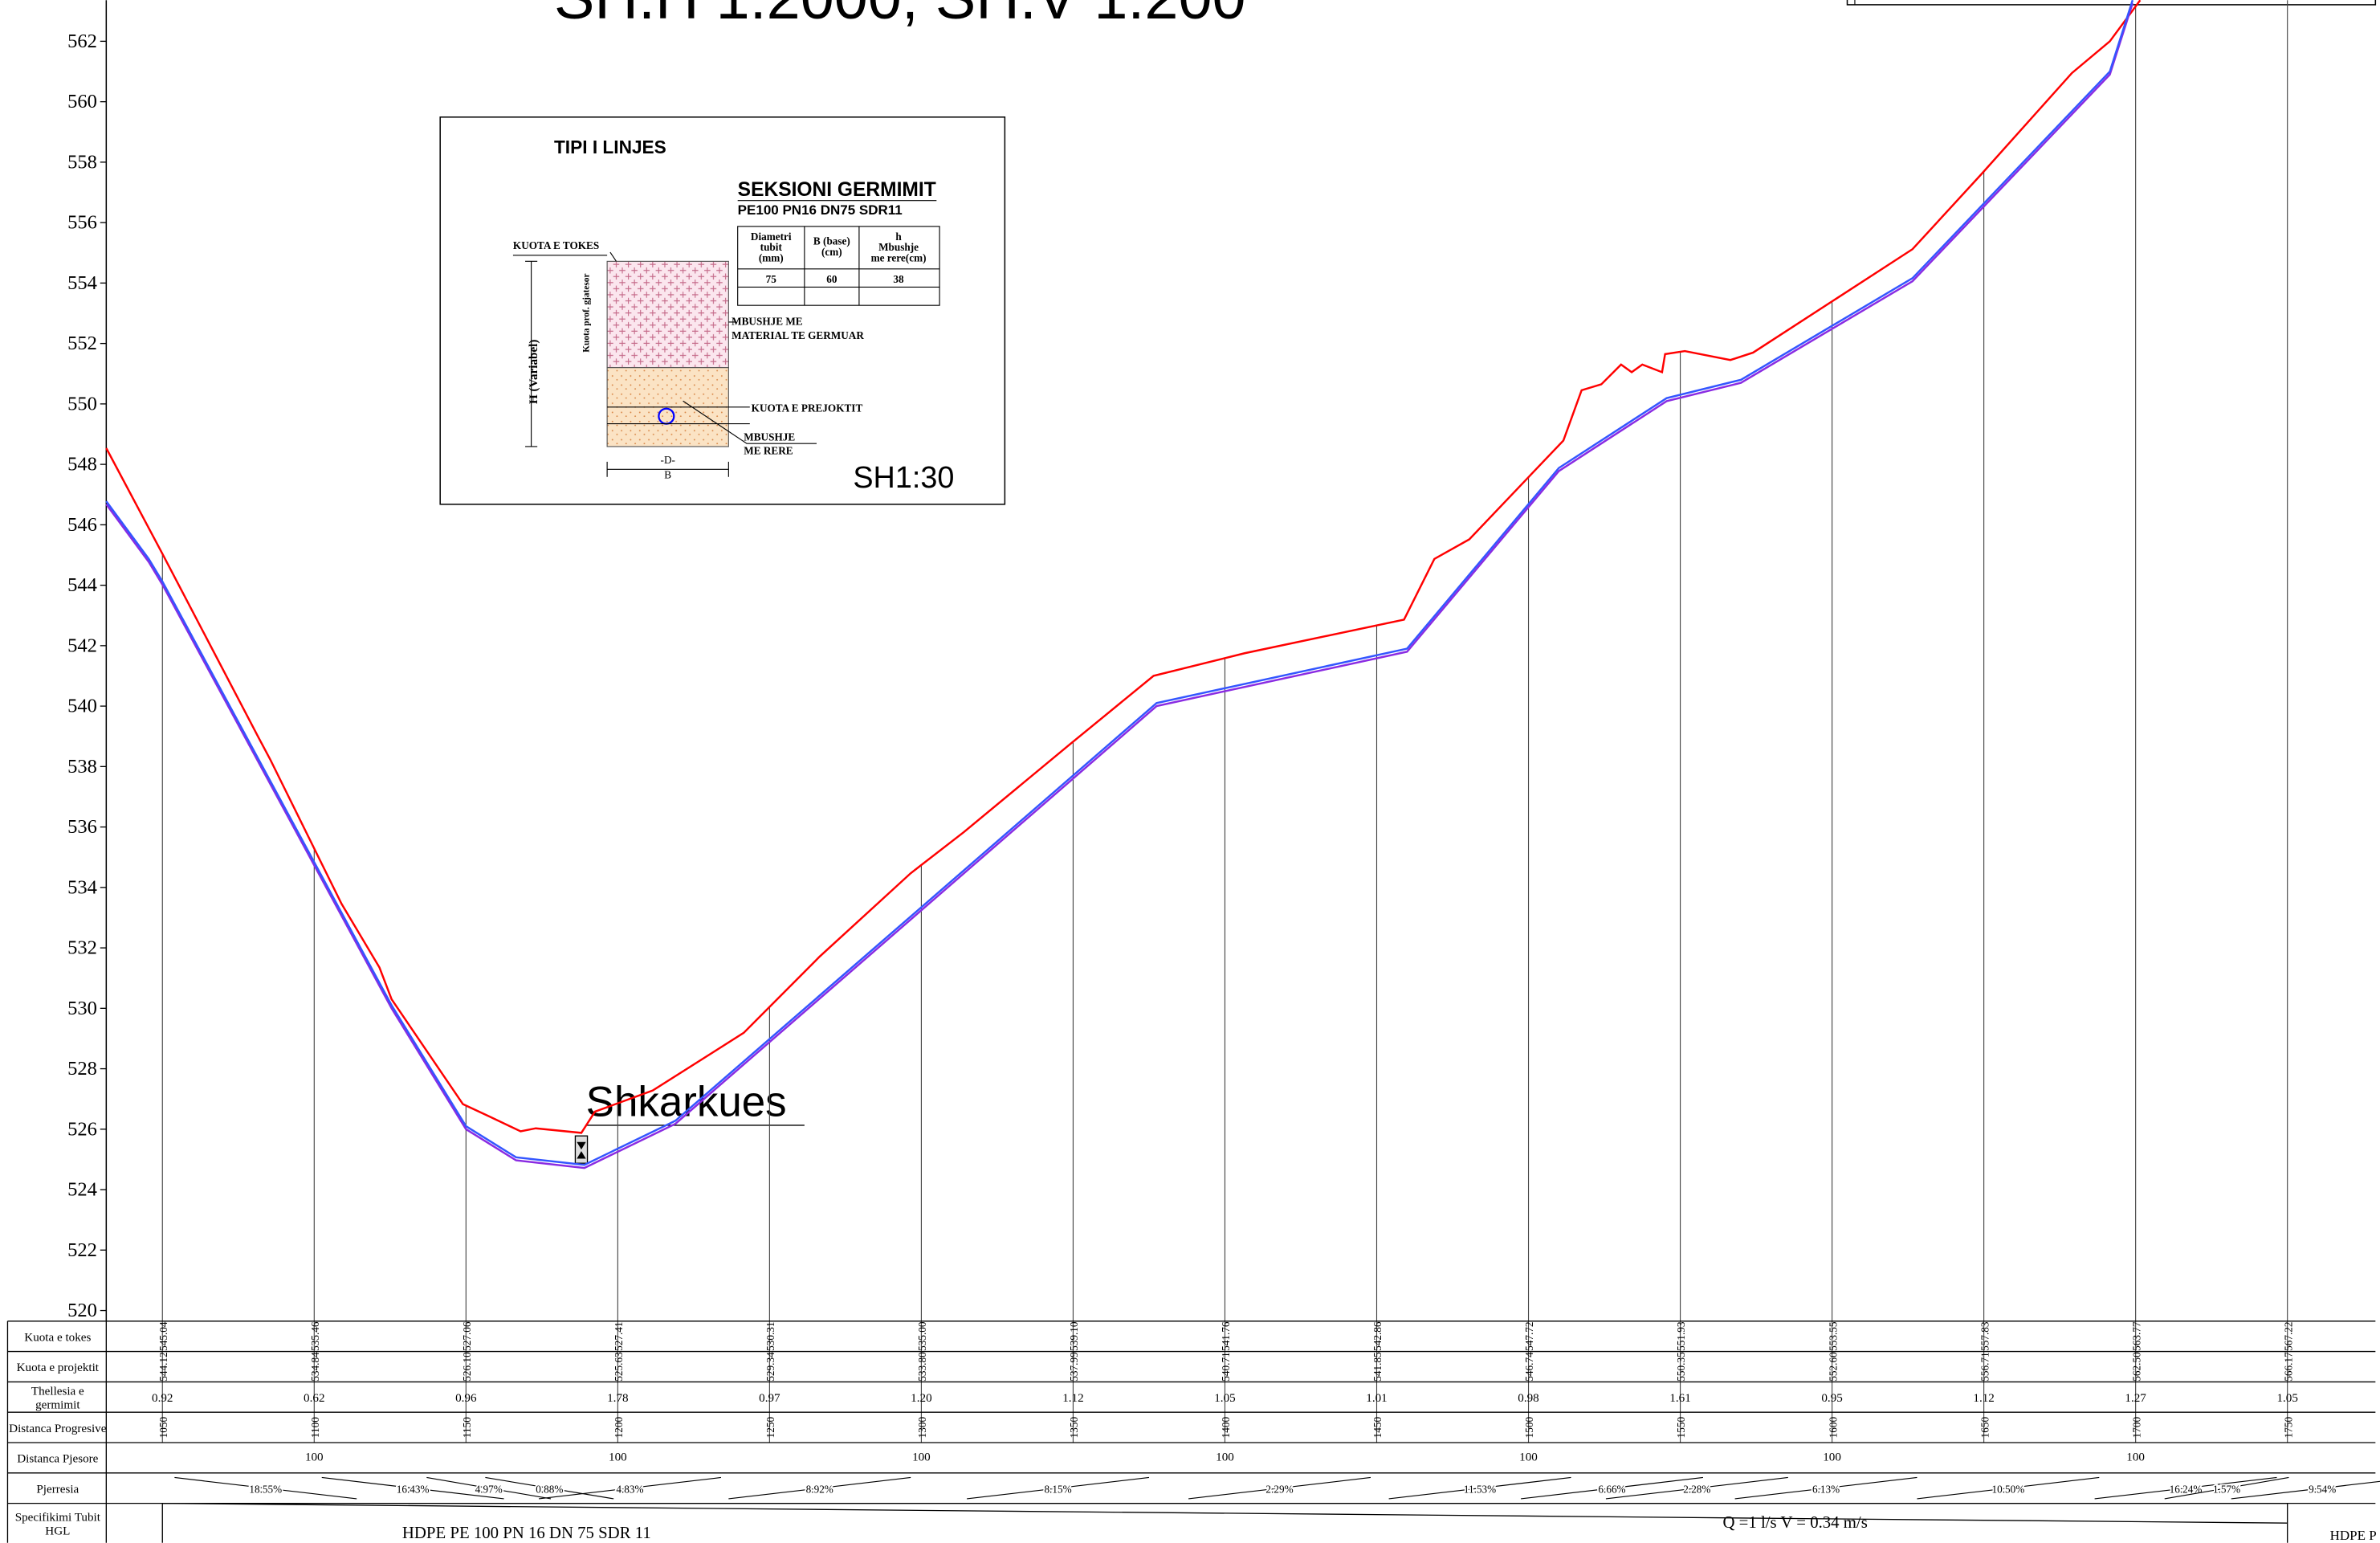 Image resolution: width=2380 pixels, height=1543 pixels. What do you see at coordinates (82, 1190) in the screenshot?
I see `y-tick-label: 524` at bounding box center [82, 1190].